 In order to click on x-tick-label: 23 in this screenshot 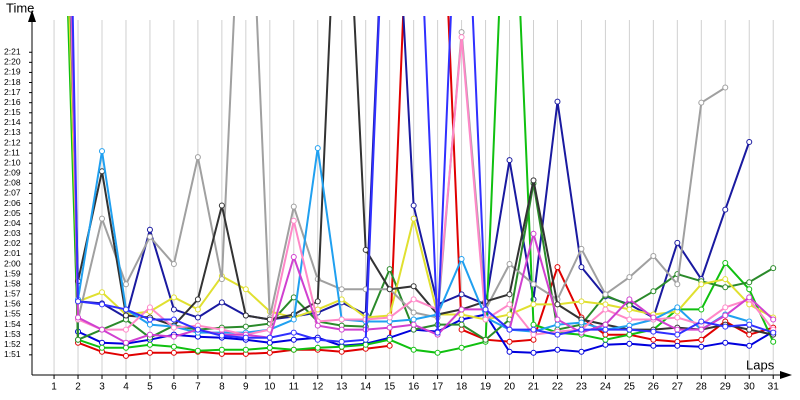, I will do `click(582, 387)`.